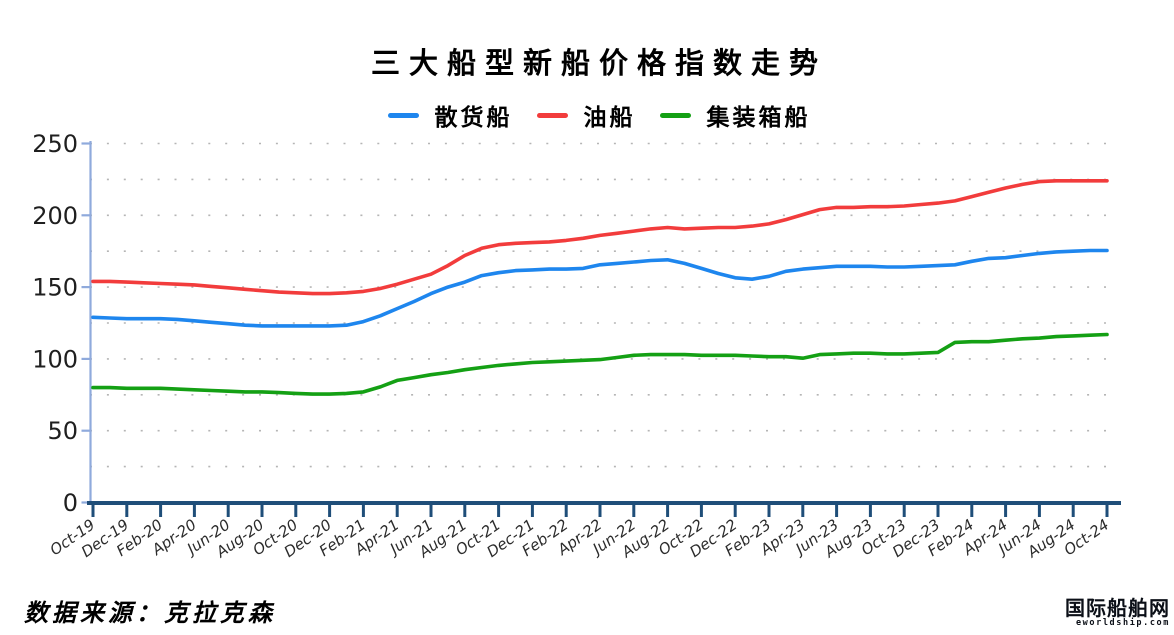 The height and width of the screenshot is (635, 1174). What do you see at coordinates (55, 144) in the screenshot?
I see `y-axis-label: 250` at bounding box center [55, 144].